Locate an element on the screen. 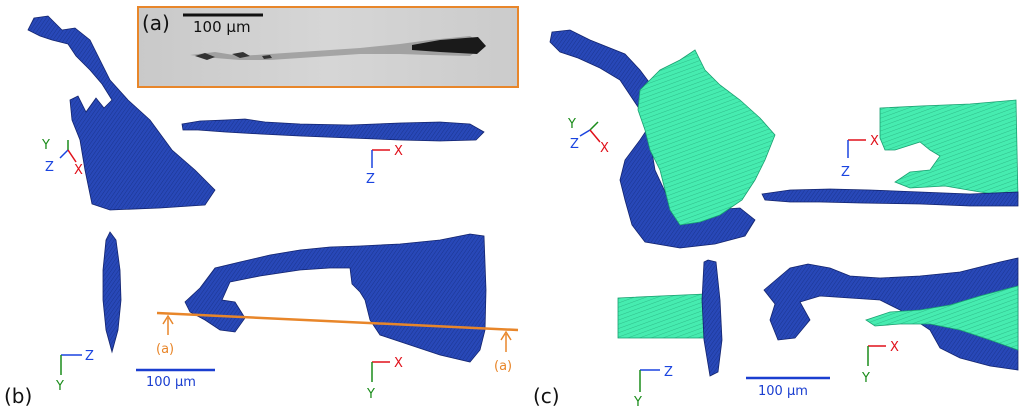 This screenshot has width=1021, height=410. panel-b-marker-right-label: (a) is located at coordinates (503, 366).